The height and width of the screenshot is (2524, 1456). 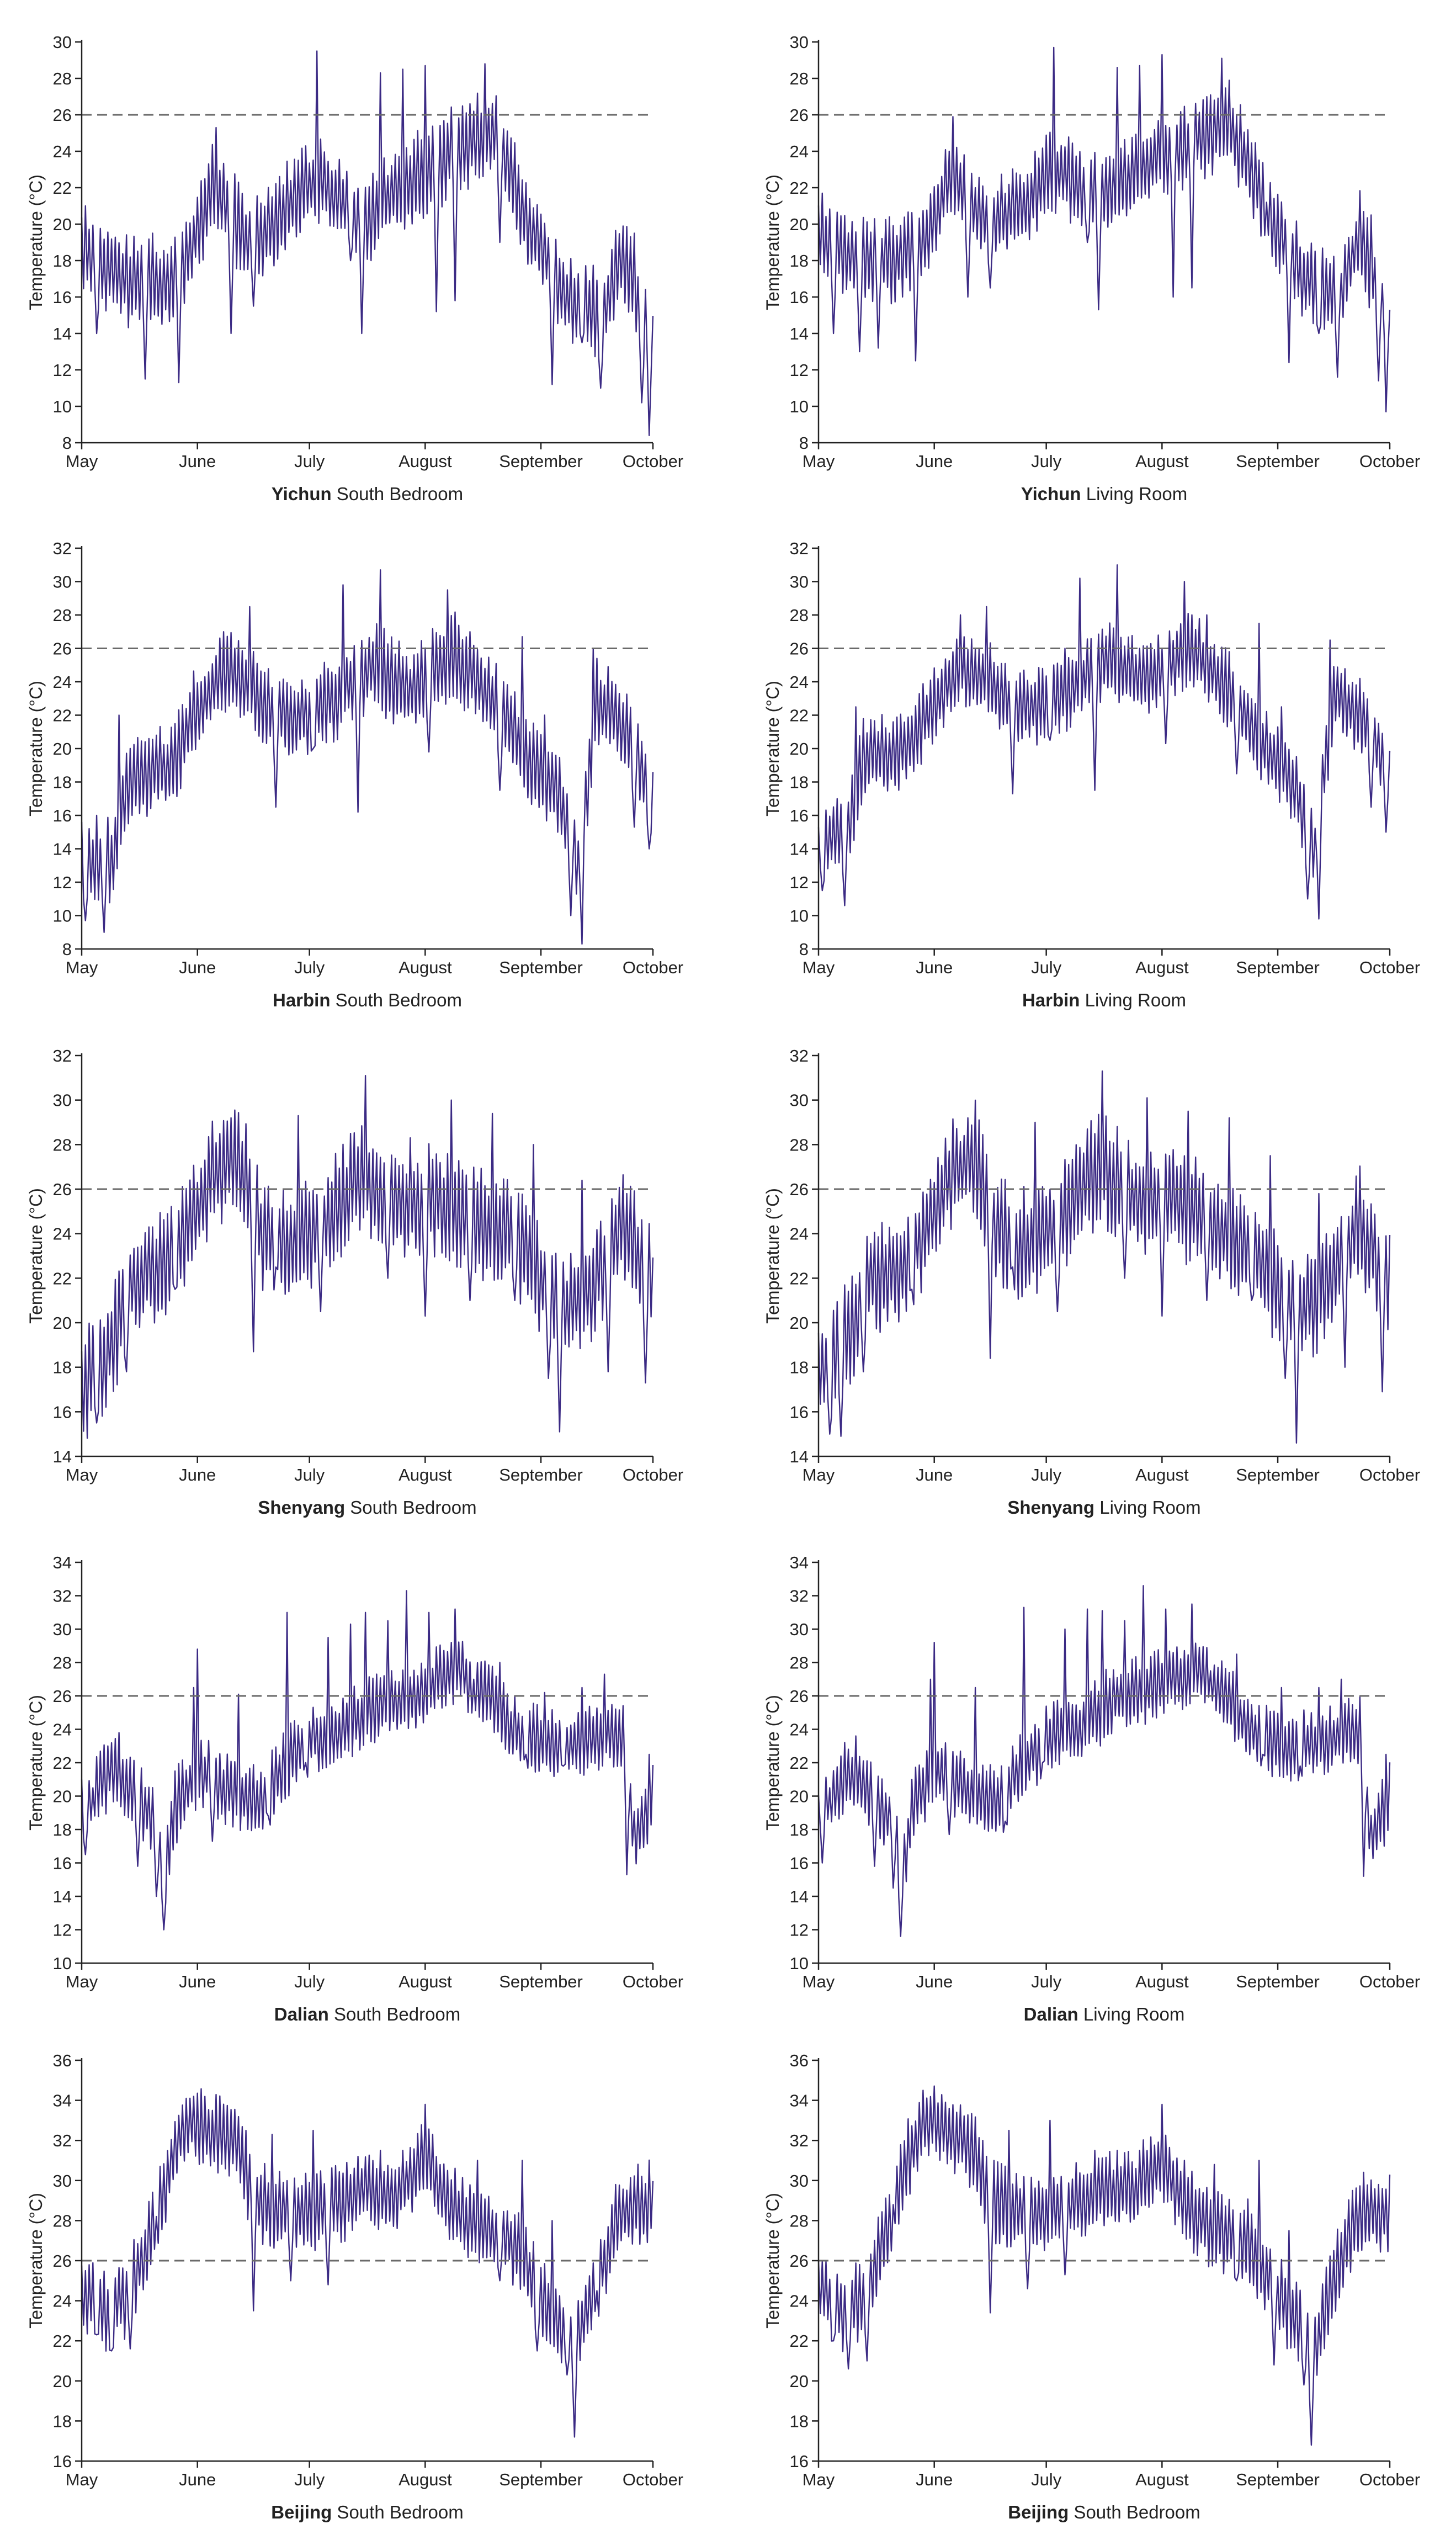 I want to click on chart-caption: Yichun Living Room, so click(x=1104, y=494).